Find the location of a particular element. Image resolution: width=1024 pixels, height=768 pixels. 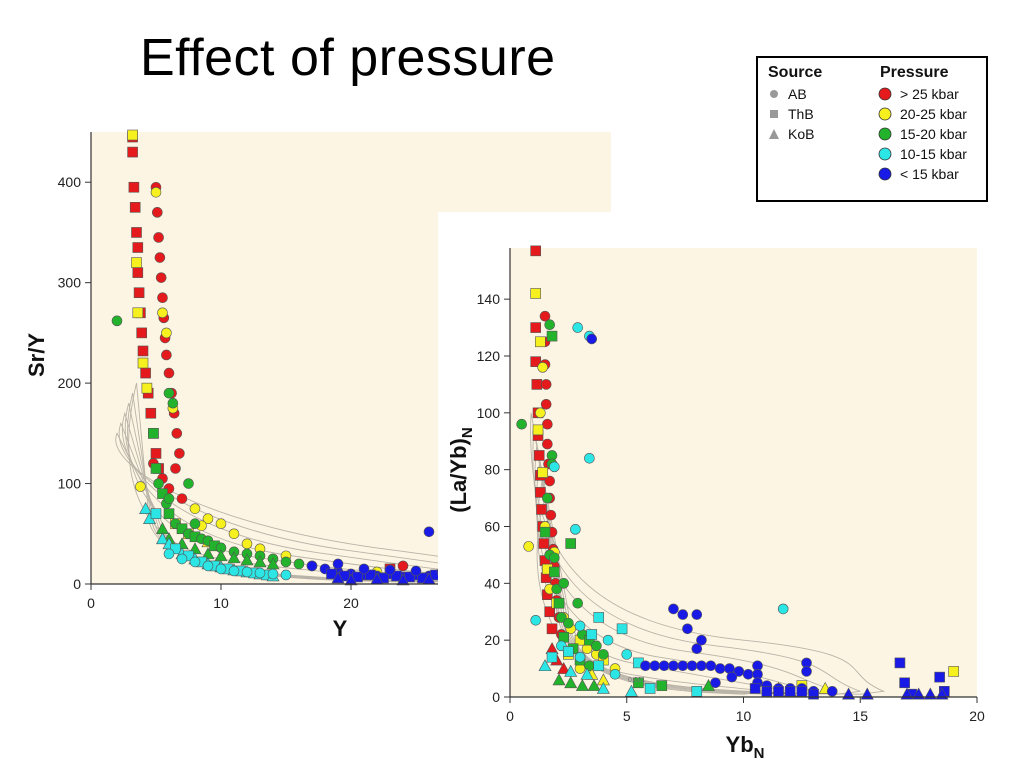

legend-pressure-label: 10-15 kbar is located at coordinates (933, 154).